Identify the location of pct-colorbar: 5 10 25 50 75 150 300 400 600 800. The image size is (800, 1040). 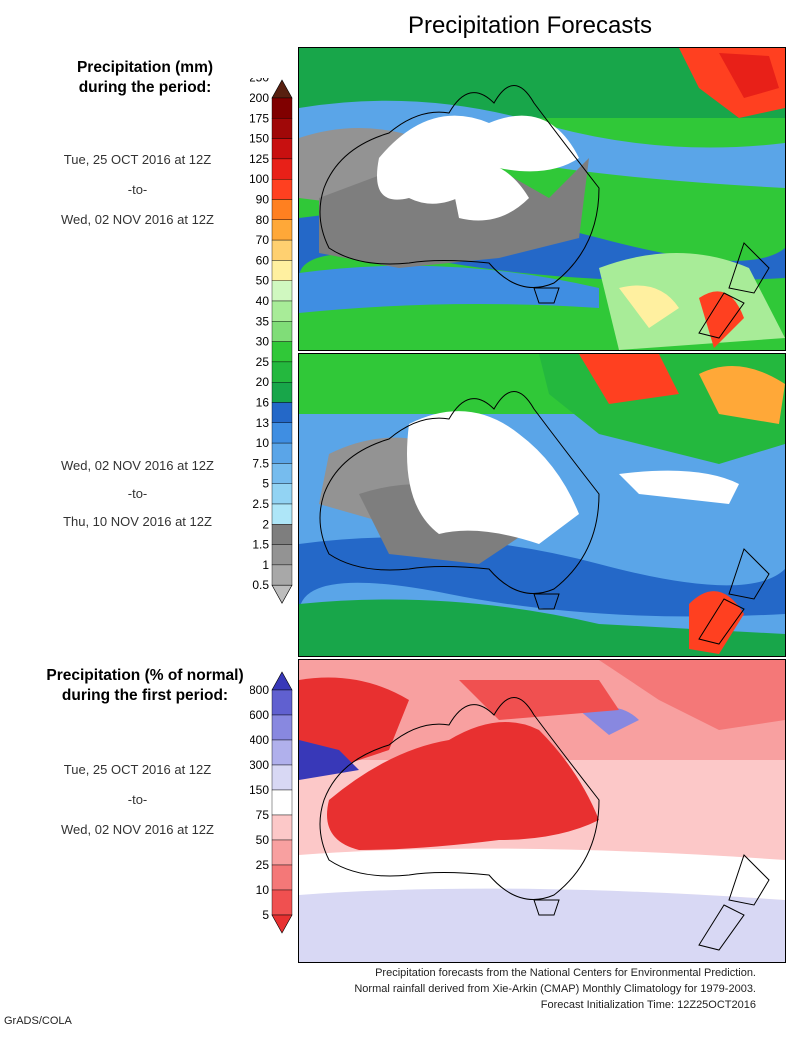
(271, 802).